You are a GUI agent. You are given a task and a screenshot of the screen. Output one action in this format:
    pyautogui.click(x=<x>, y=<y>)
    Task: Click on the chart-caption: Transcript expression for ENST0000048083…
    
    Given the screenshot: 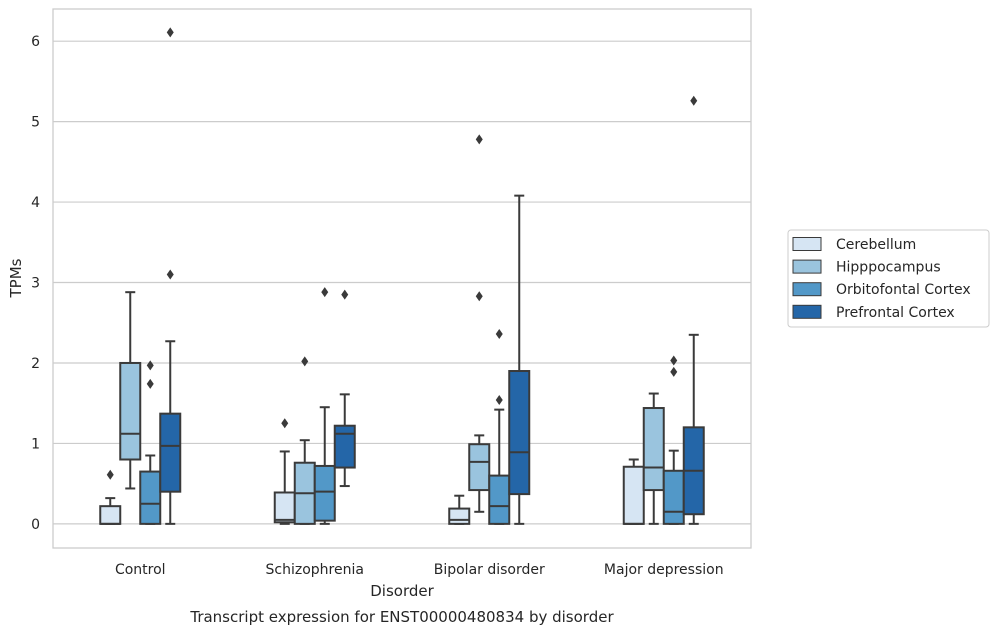 What is the action you would take?
    pyautogui.click(x=401, y=617)
    